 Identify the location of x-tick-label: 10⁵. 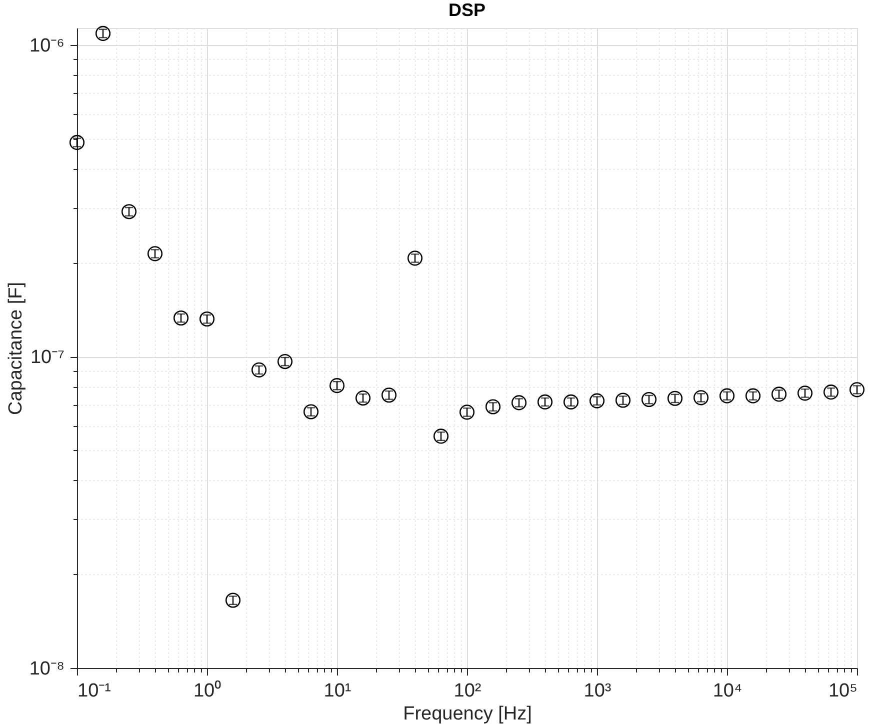
(843, 691).